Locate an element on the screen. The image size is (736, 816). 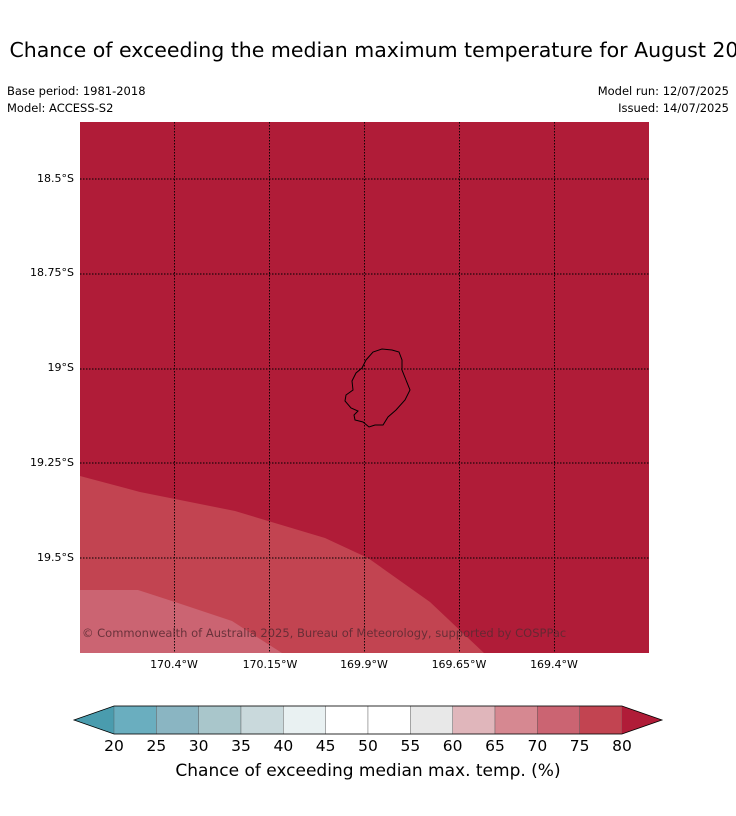
lat-label-4: 19.25°S is located at coordinates (52, 462).